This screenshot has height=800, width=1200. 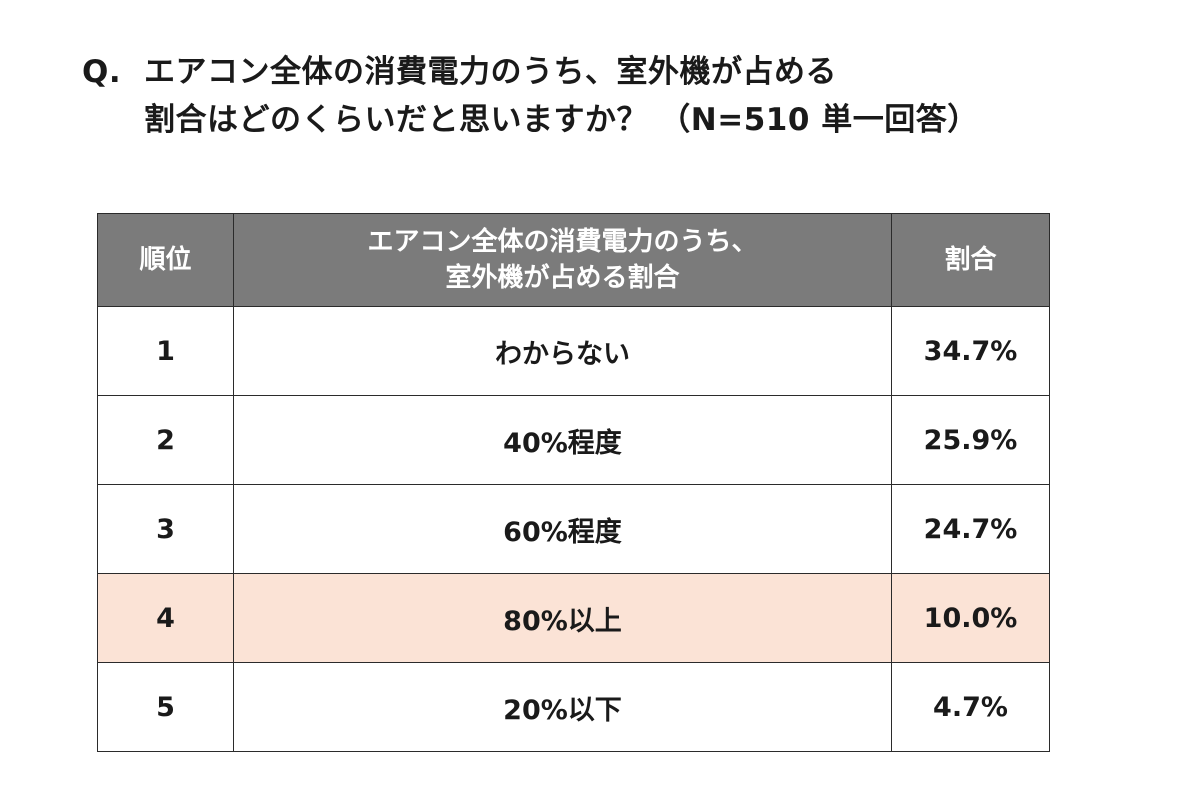 What do you see at coordinates (561, 120) in the screenshot?
I see `question-text-line-2: 割合はどのくらいだと思いますか？ （N=510 単一回答）` at bounding box center [561, 120].